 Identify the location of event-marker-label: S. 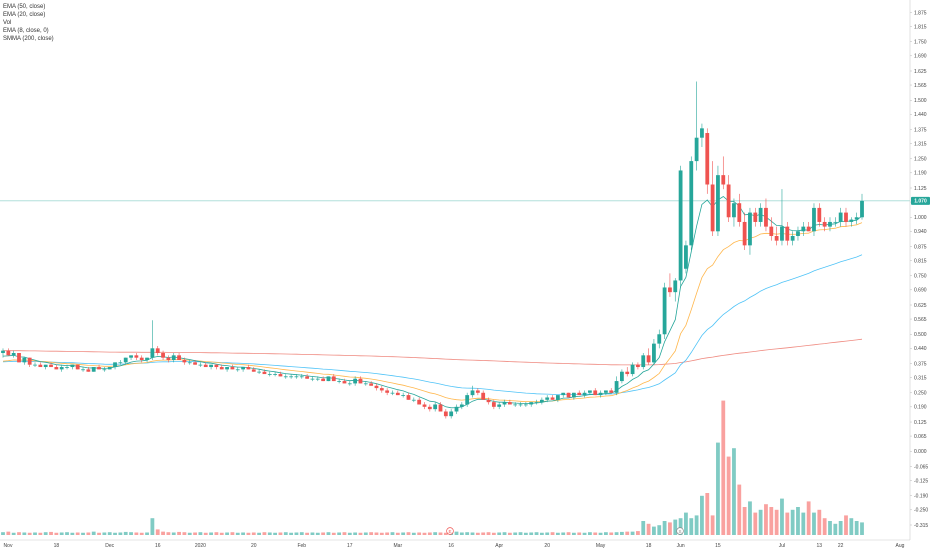
(679, 531).